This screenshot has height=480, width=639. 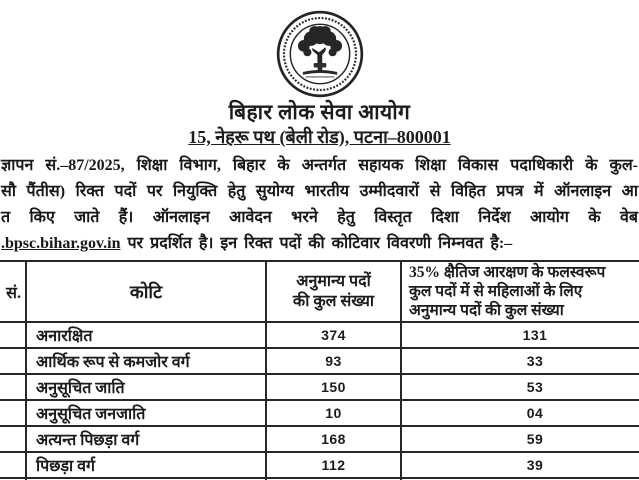 What do you see at coordinates (333, 413) in the screenshot?
I see `total-posts-cell: 10` at bounding box center [333, 413].